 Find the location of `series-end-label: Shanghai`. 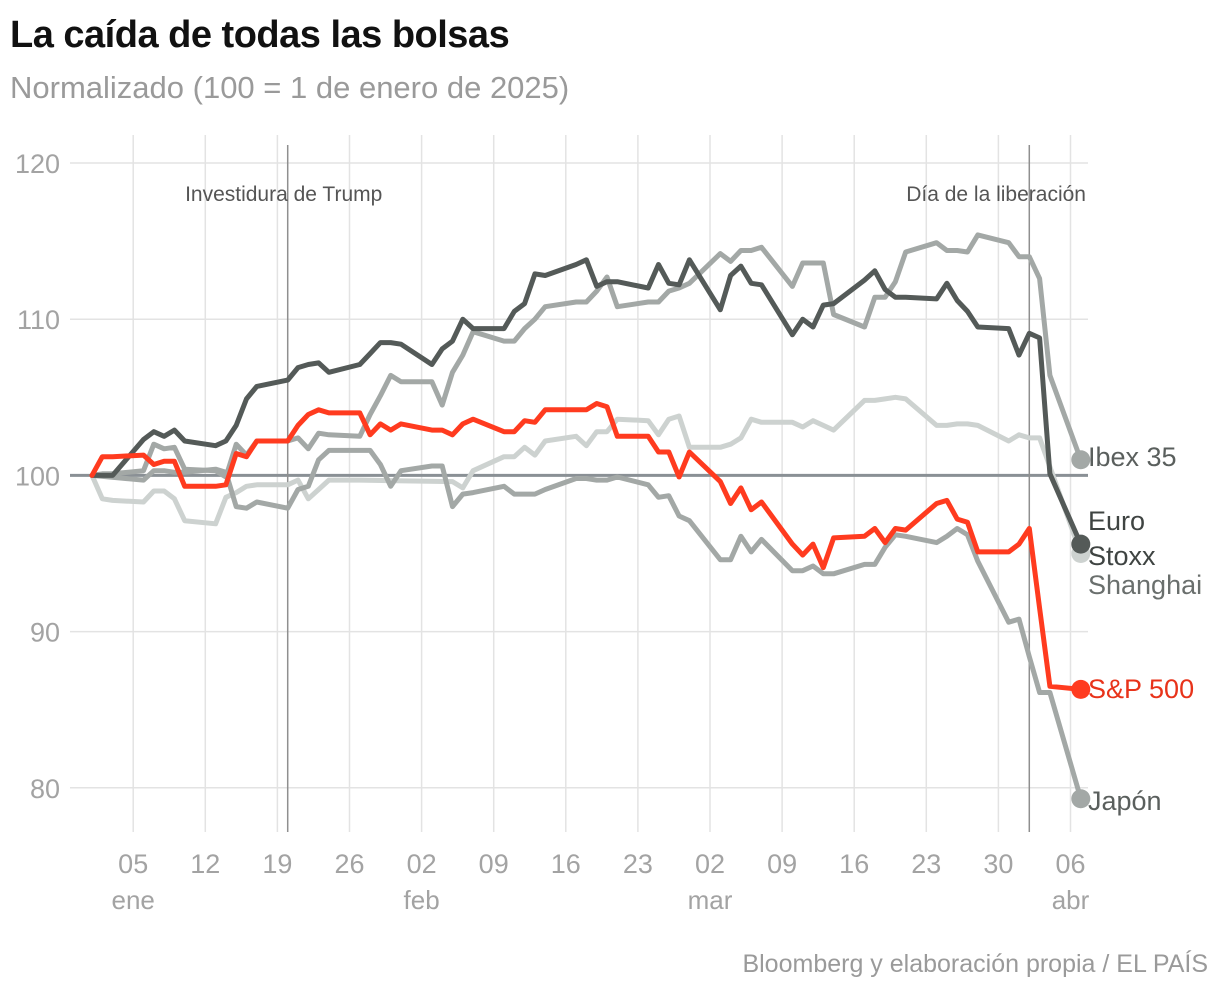

series-end-label: Shanghai is located at coordinates (1145, 585).